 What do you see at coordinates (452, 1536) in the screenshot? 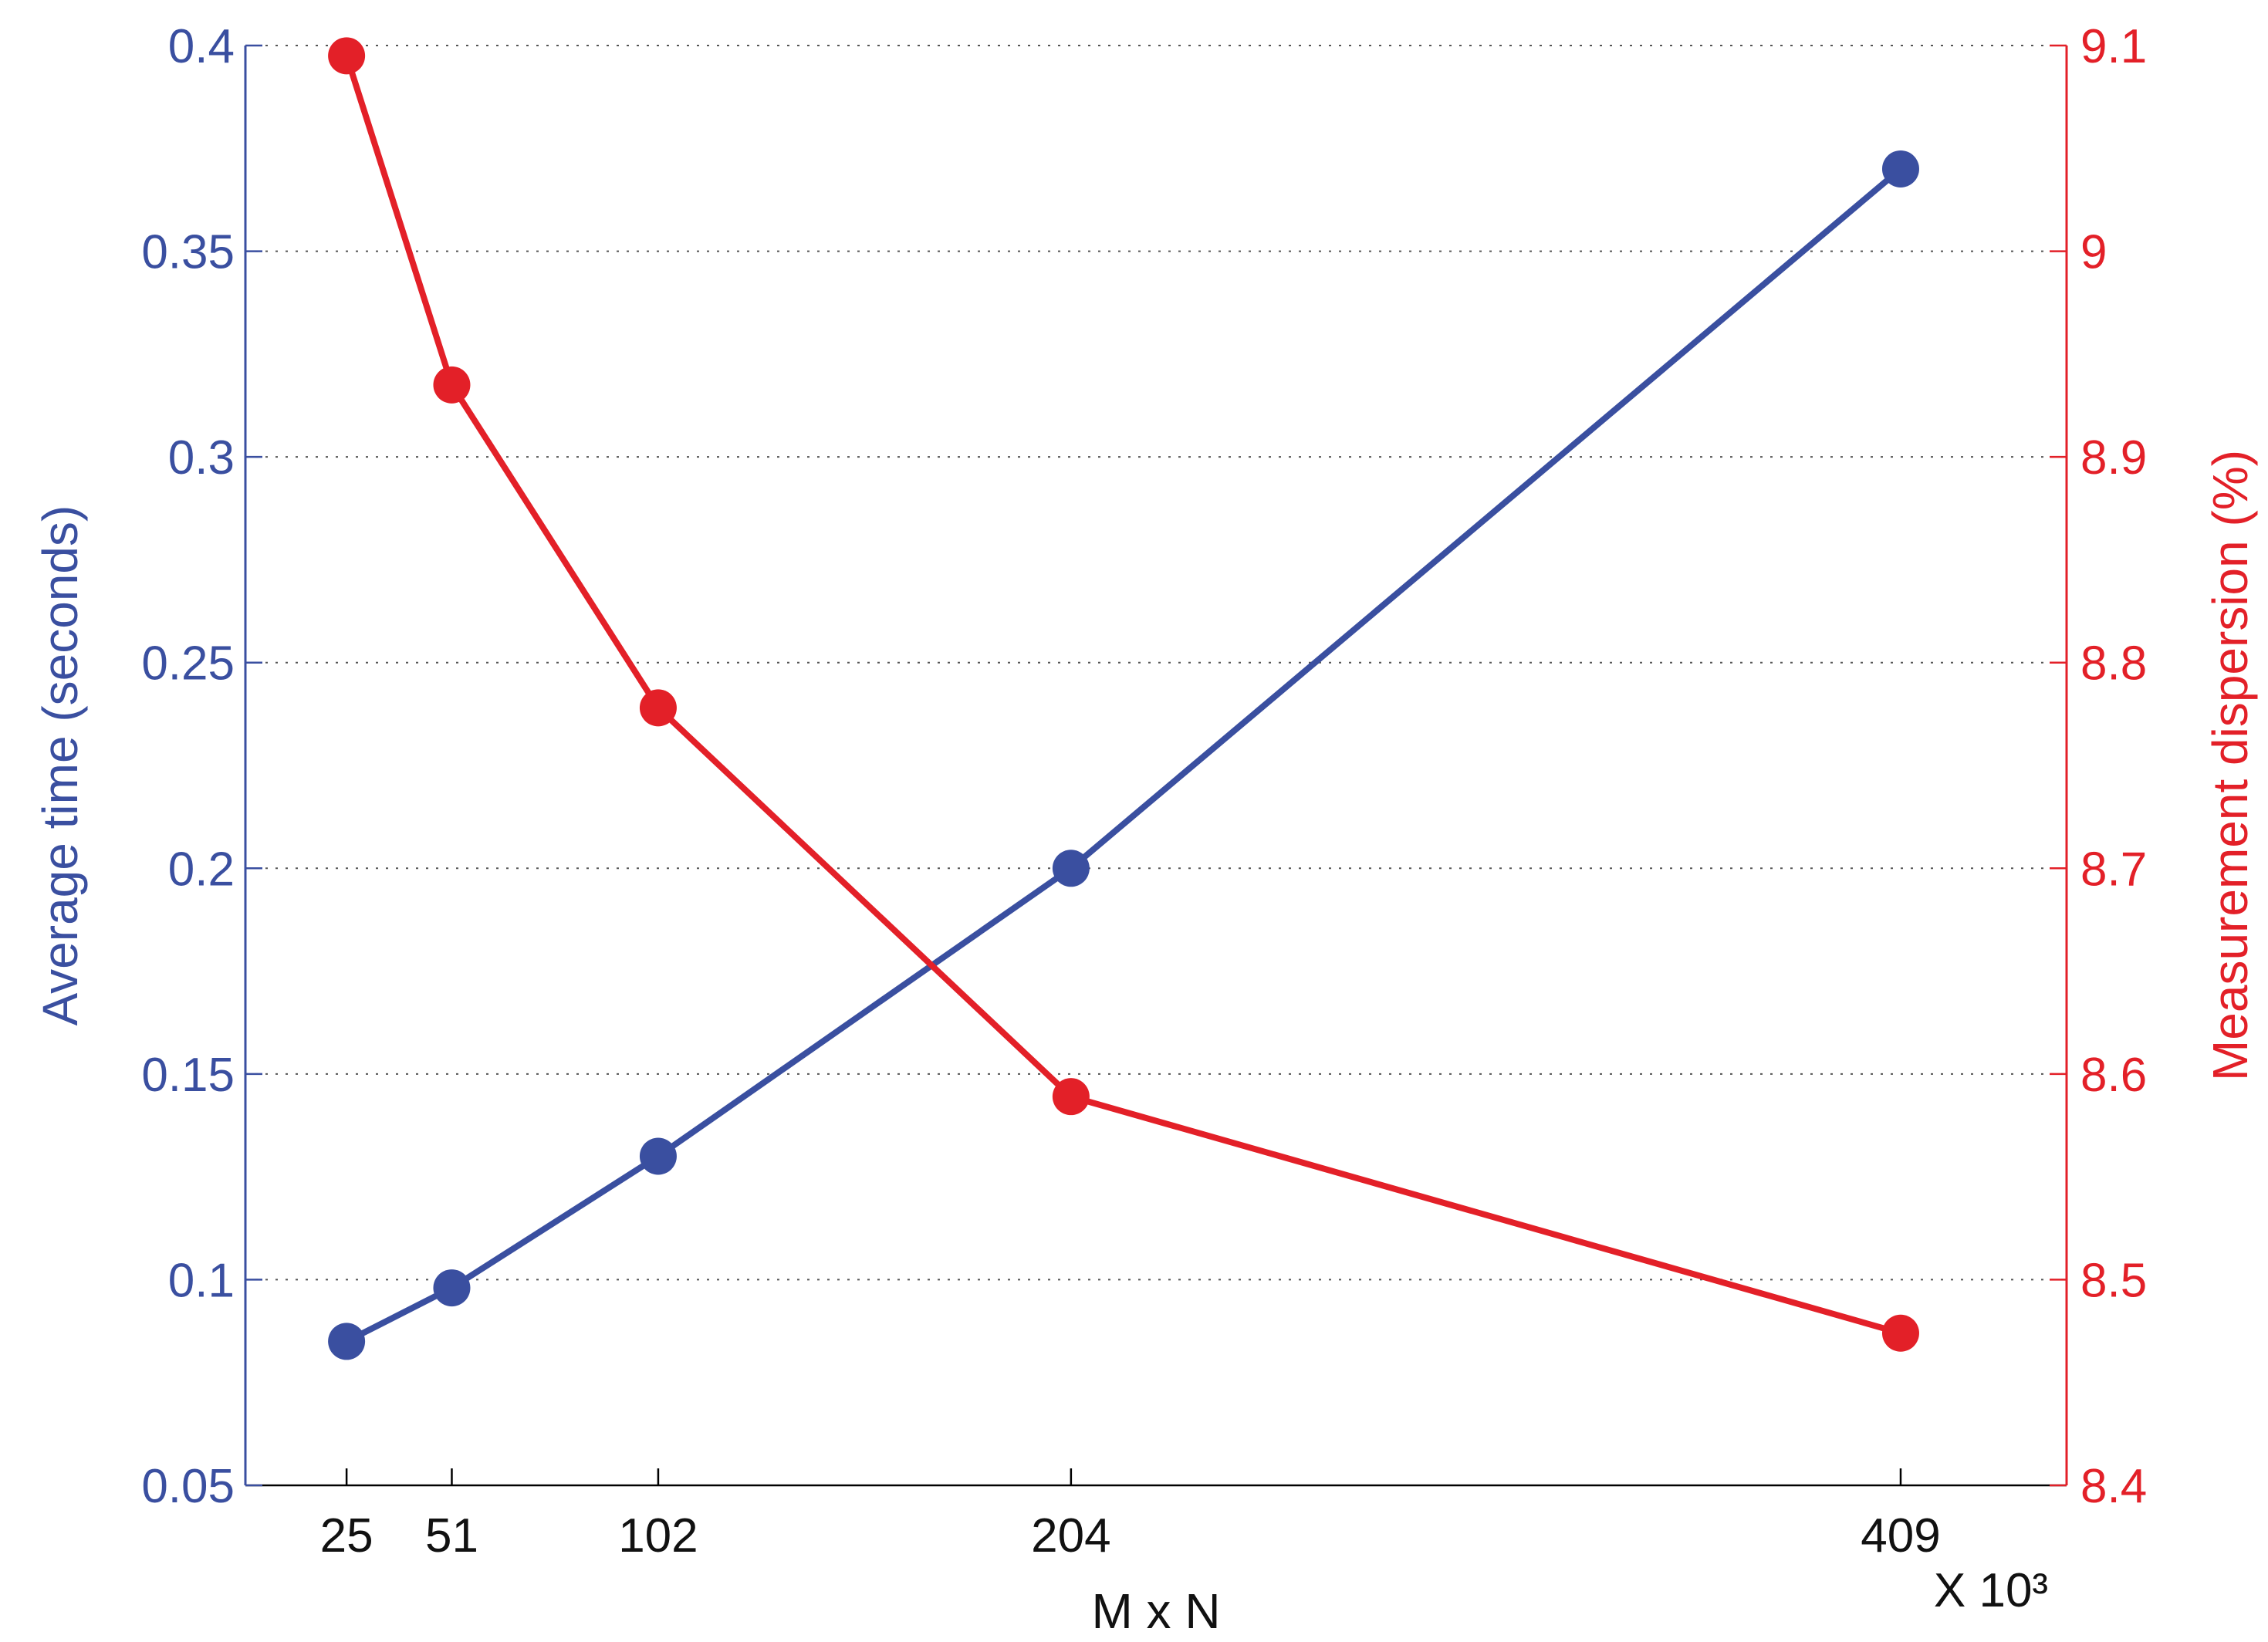
I see `x-tick-label: 51` at bounding box center [452, 1536].